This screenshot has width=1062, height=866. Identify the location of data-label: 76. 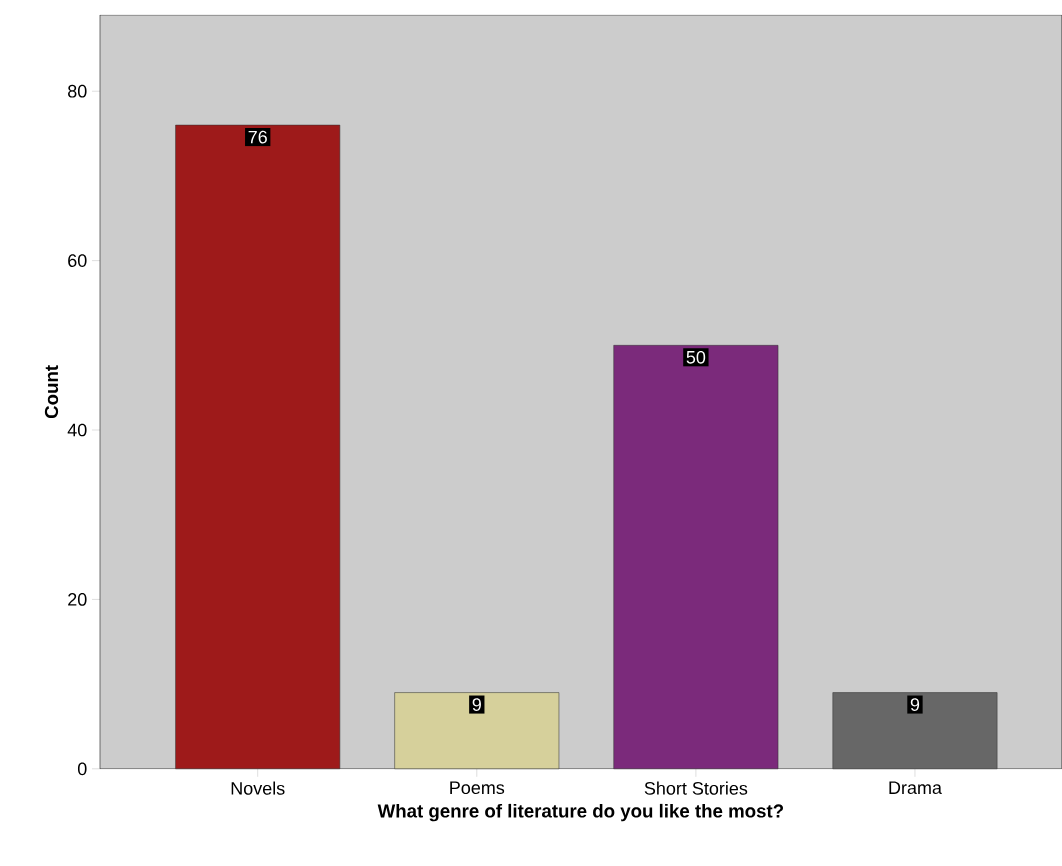
(257, 137).